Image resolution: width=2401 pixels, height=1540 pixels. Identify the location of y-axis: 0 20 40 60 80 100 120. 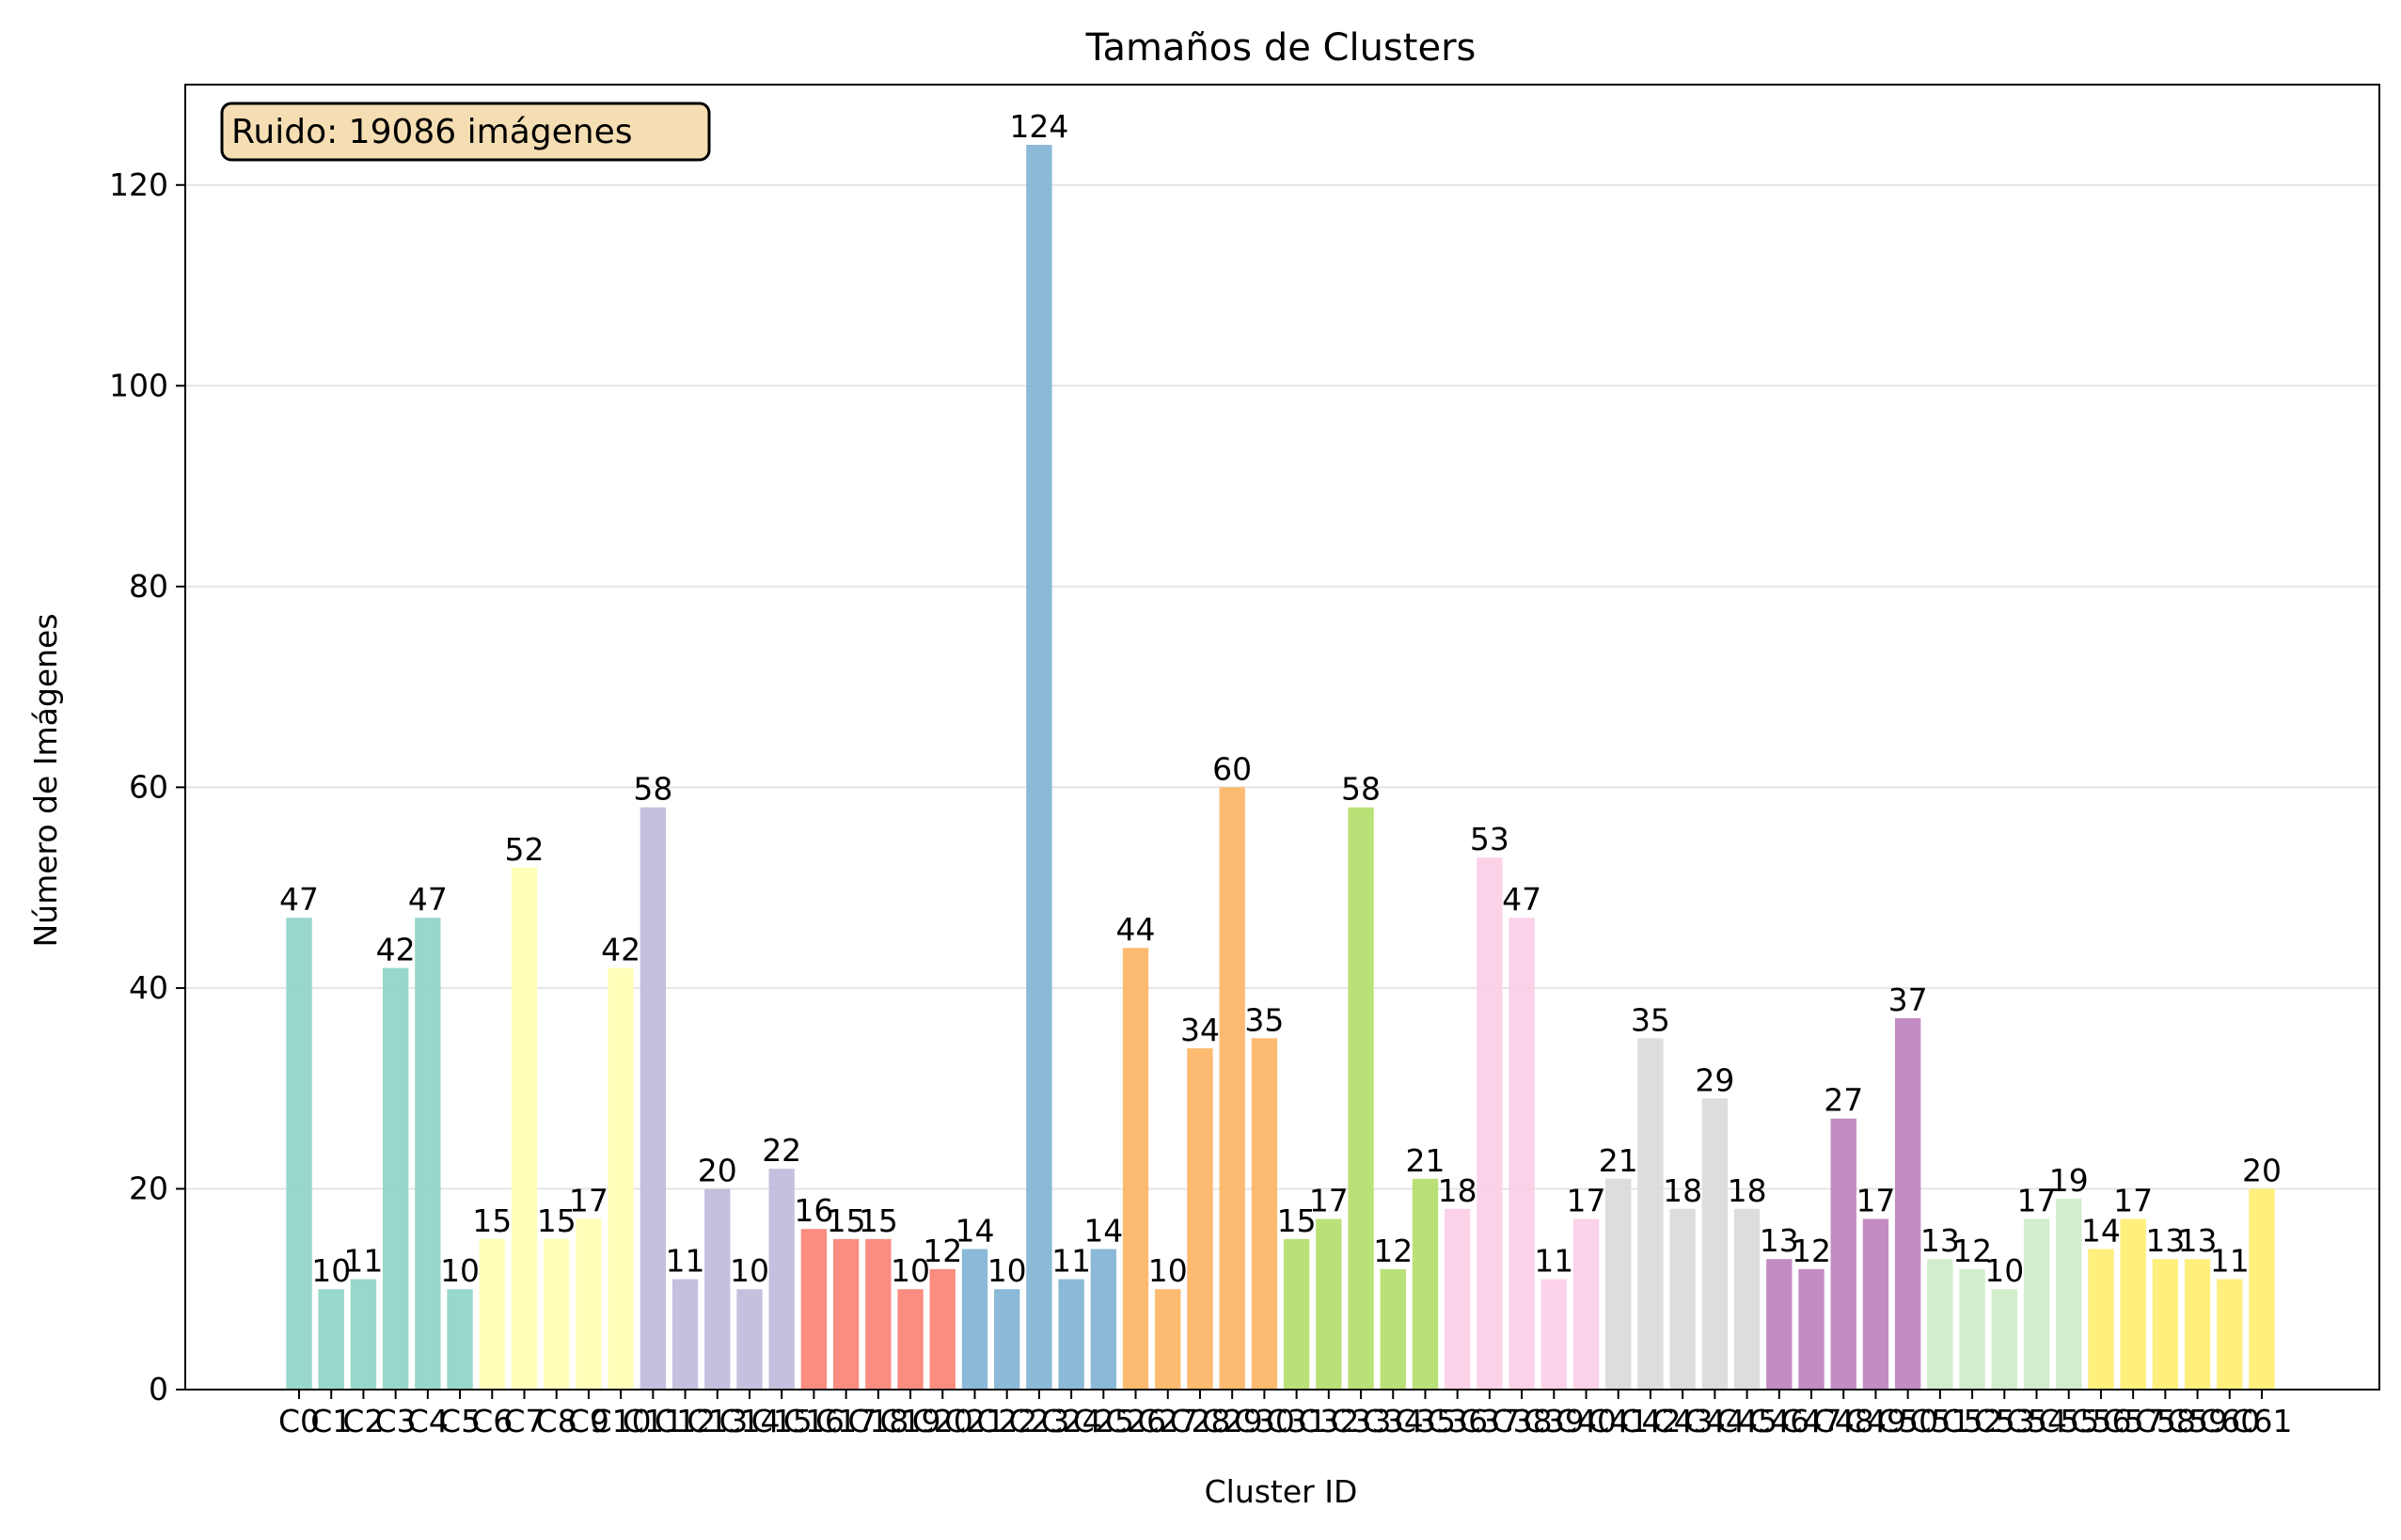
(147, 786).